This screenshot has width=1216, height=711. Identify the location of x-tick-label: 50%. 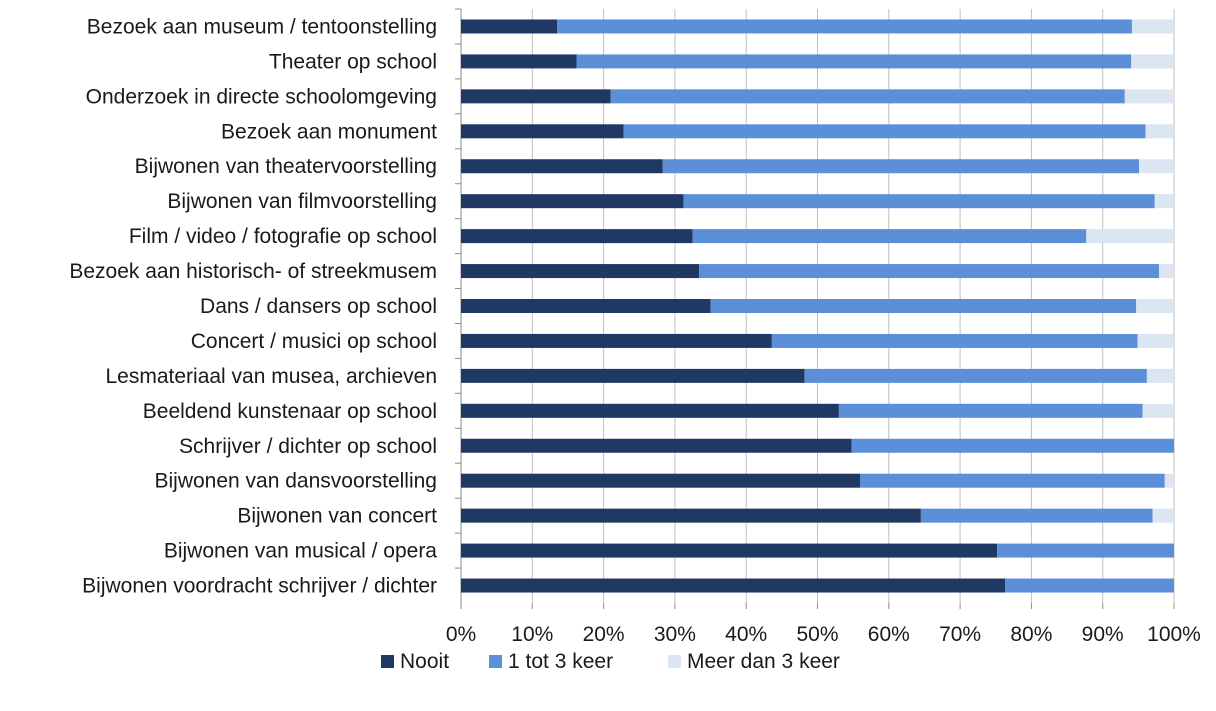
(817, 634).